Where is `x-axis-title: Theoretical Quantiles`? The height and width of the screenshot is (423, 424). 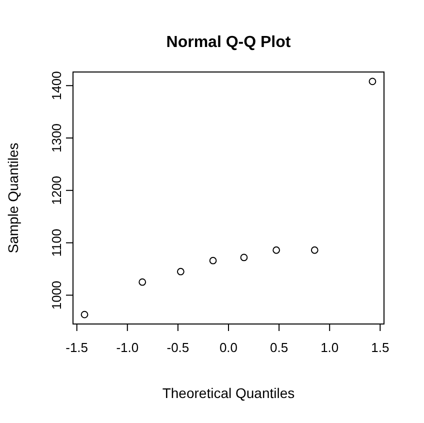 x-axis-title: Theoretical Quantiles is located at coordinates (228, 393).